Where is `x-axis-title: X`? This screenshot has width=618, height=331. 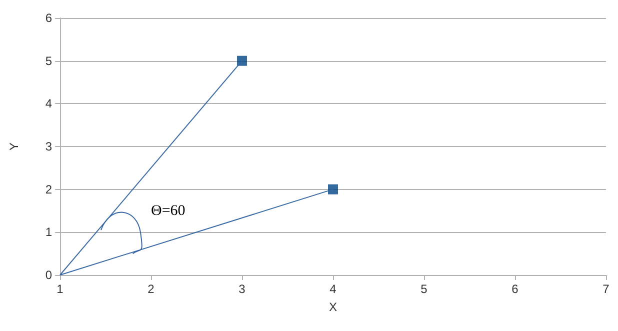
x-axis-title: X is located at coordinates (333, 307).